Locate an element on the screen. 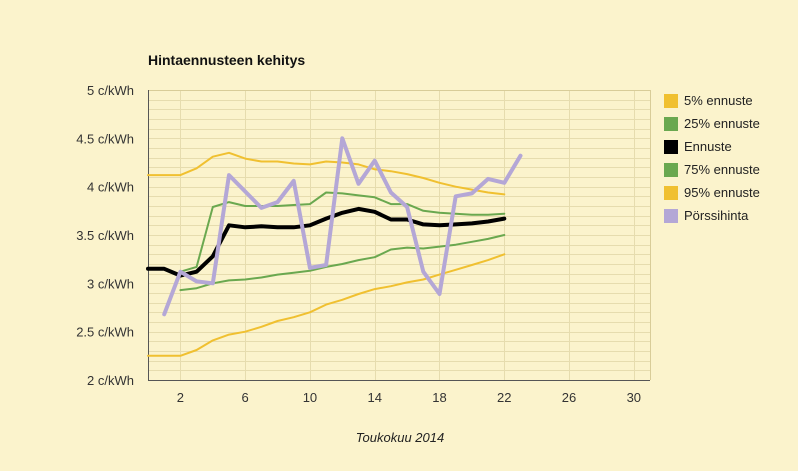  y-tick-label: 4.5 c/kWh is located at coordinates (105, 138).